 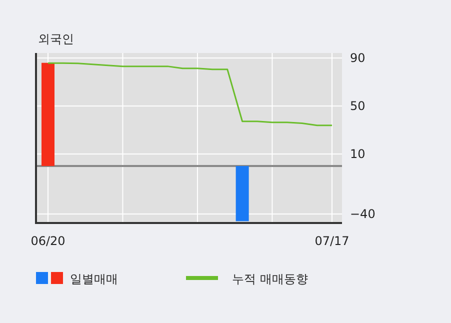 What do you see at coordinates (56, 39) in the screenshot?
I see `chart-title: 외국인` at bounding box center [56, 39].